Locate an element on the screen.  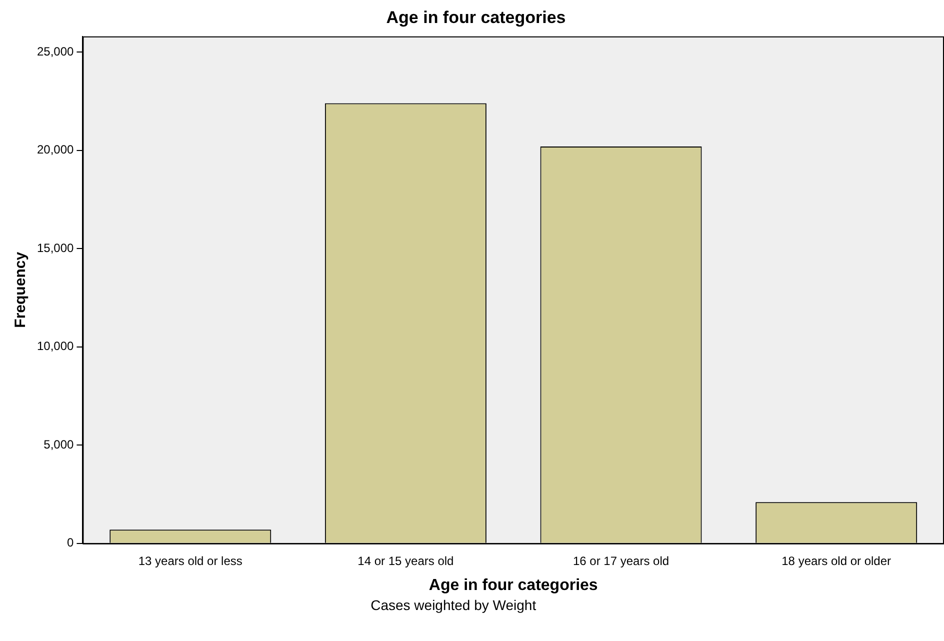
y-tick-label: 25,000 is located at coordinates (55, 51).